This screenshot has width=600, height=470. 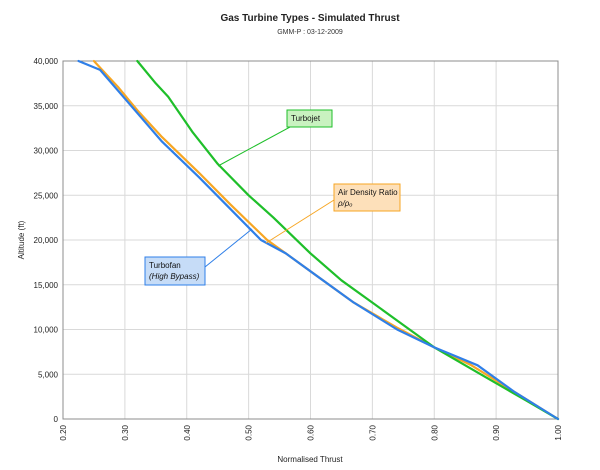 I want to click on y-tick-label: 10,000, so click(x=46, y=330).